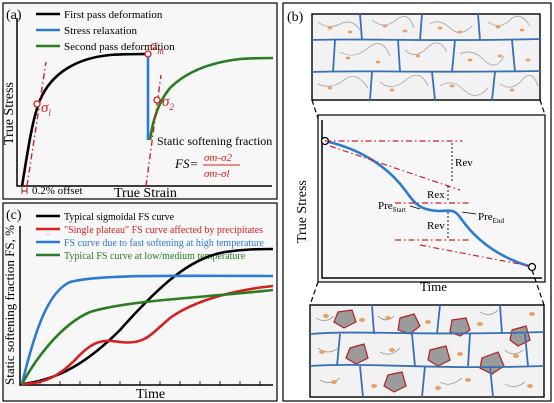 Image resolution: width=554 pixels, height=403 pixels. What do you see at coordinates (211, 98) in the screenshot?
I see `second-pass-curve` at bounding box center [211, 98].